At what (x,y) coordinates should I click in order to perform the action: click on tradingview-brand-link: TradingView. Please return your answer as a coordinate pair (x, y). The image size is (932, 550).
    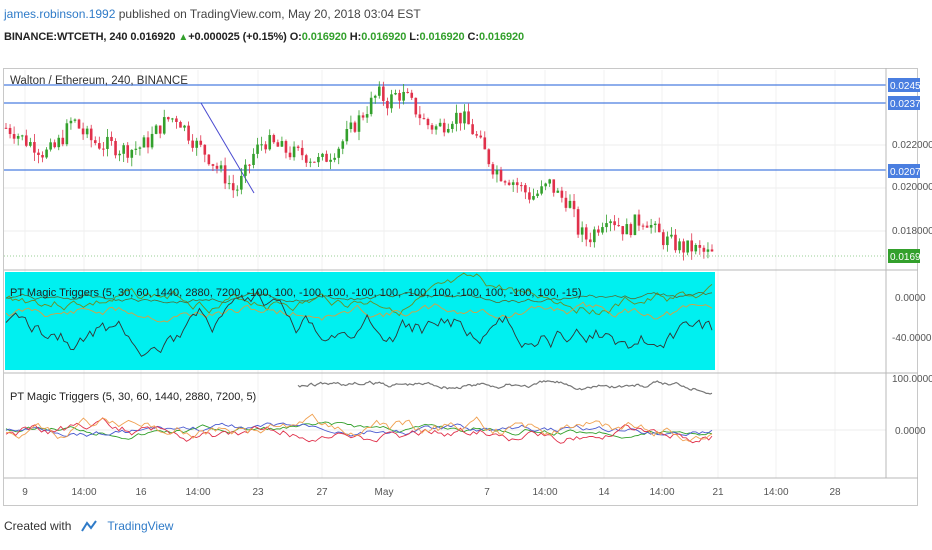
    Looking at the image, I should click on (140, 526).